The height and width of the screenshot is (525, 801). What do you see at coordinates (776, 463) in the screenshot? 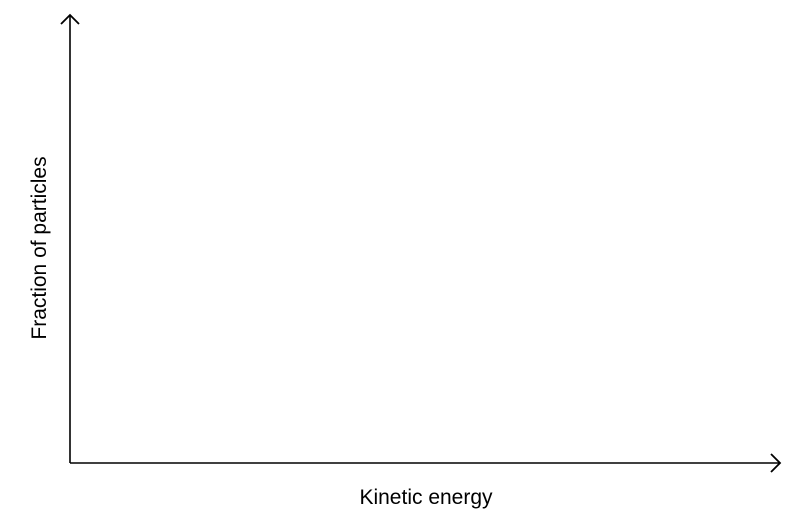
I see `x-axis-arrowhead` at bounding box center [776, 463].